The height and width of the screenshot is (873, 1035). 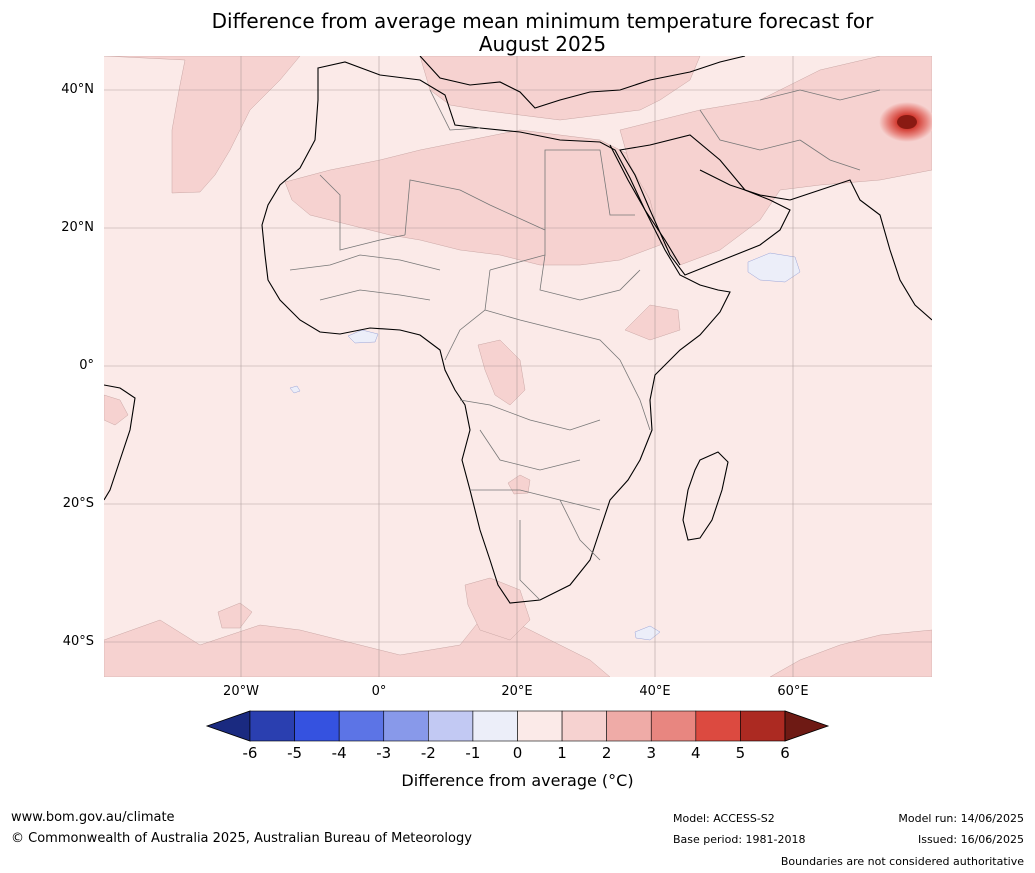 What do you see at coordinates (860, 250) in the screenshot?
I see `south-asia-coastline` at bounding box center [860, 250].